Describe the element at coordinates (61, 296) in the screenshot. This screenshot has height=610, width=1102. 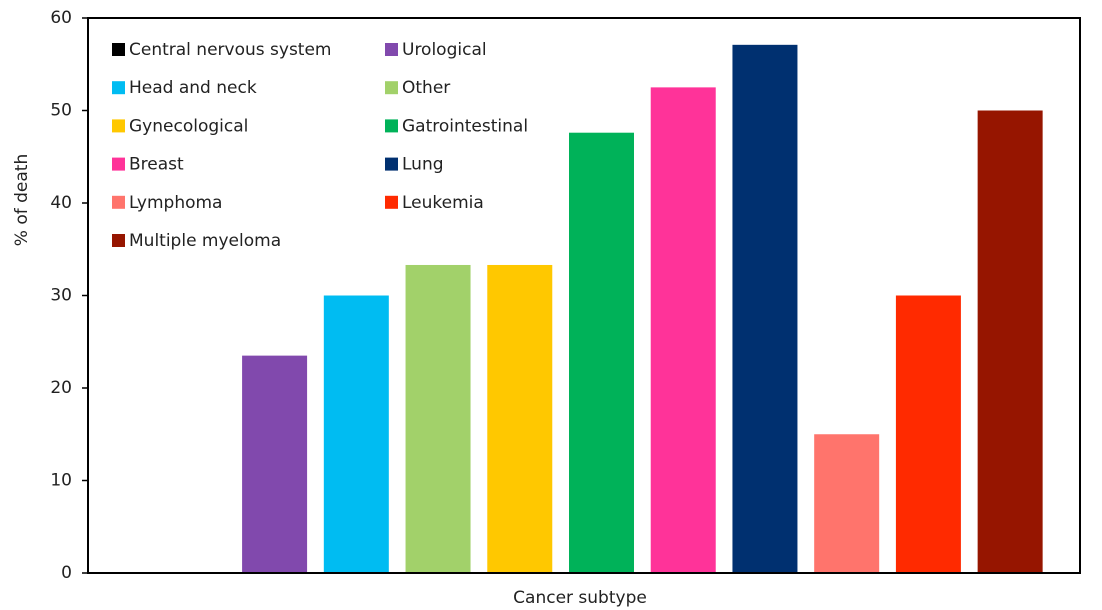
I see `y-tick-label: 30` at that location.